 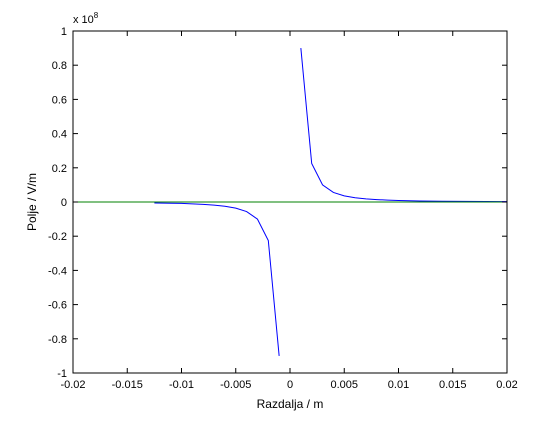 I want to click on y-tick-label: -1, so click(x=62, y=374).